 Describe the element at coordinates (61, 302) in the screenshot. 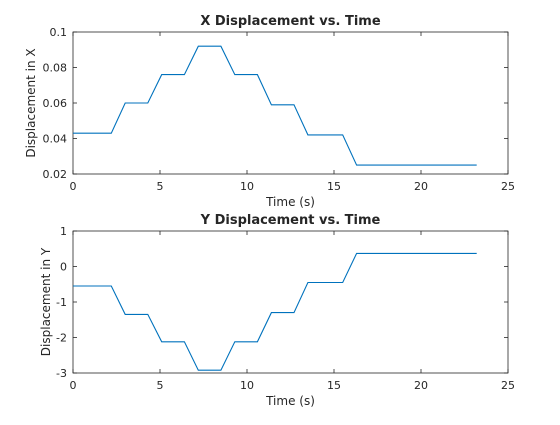

I see `y-tick-label: -1` at that location.